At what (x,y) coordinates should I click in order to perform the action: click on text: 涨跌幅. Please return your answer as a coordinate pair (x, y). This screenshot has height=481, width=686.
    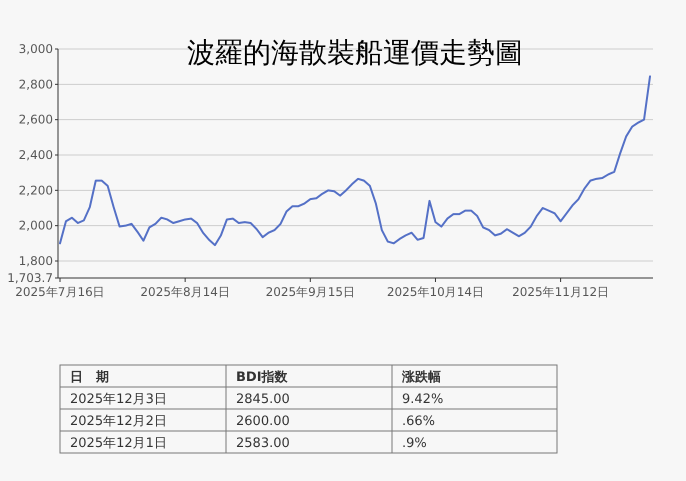
    Looking at the image, I should click on (421, 377).